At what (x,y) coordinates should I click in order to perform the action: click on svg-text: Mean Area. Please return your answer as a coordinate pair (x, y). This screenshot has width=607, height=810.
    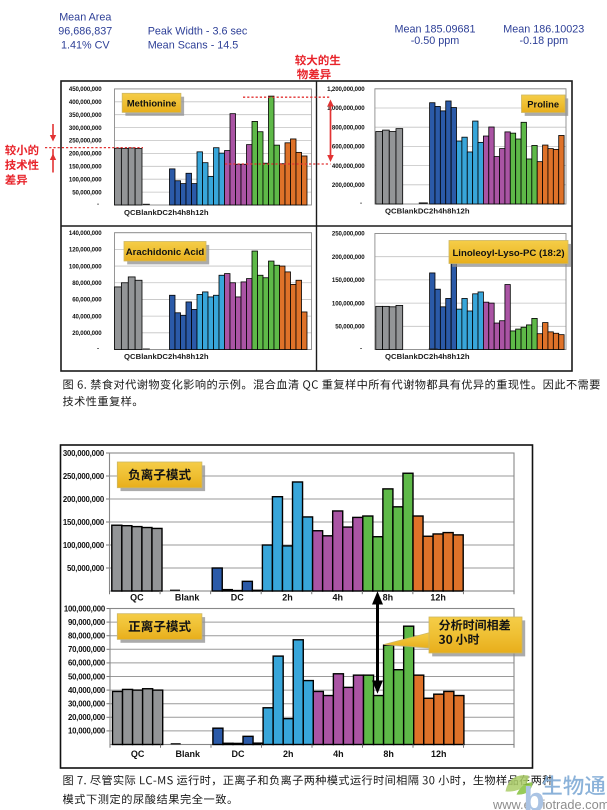
    Looking at the image, I should click on (85, 18).